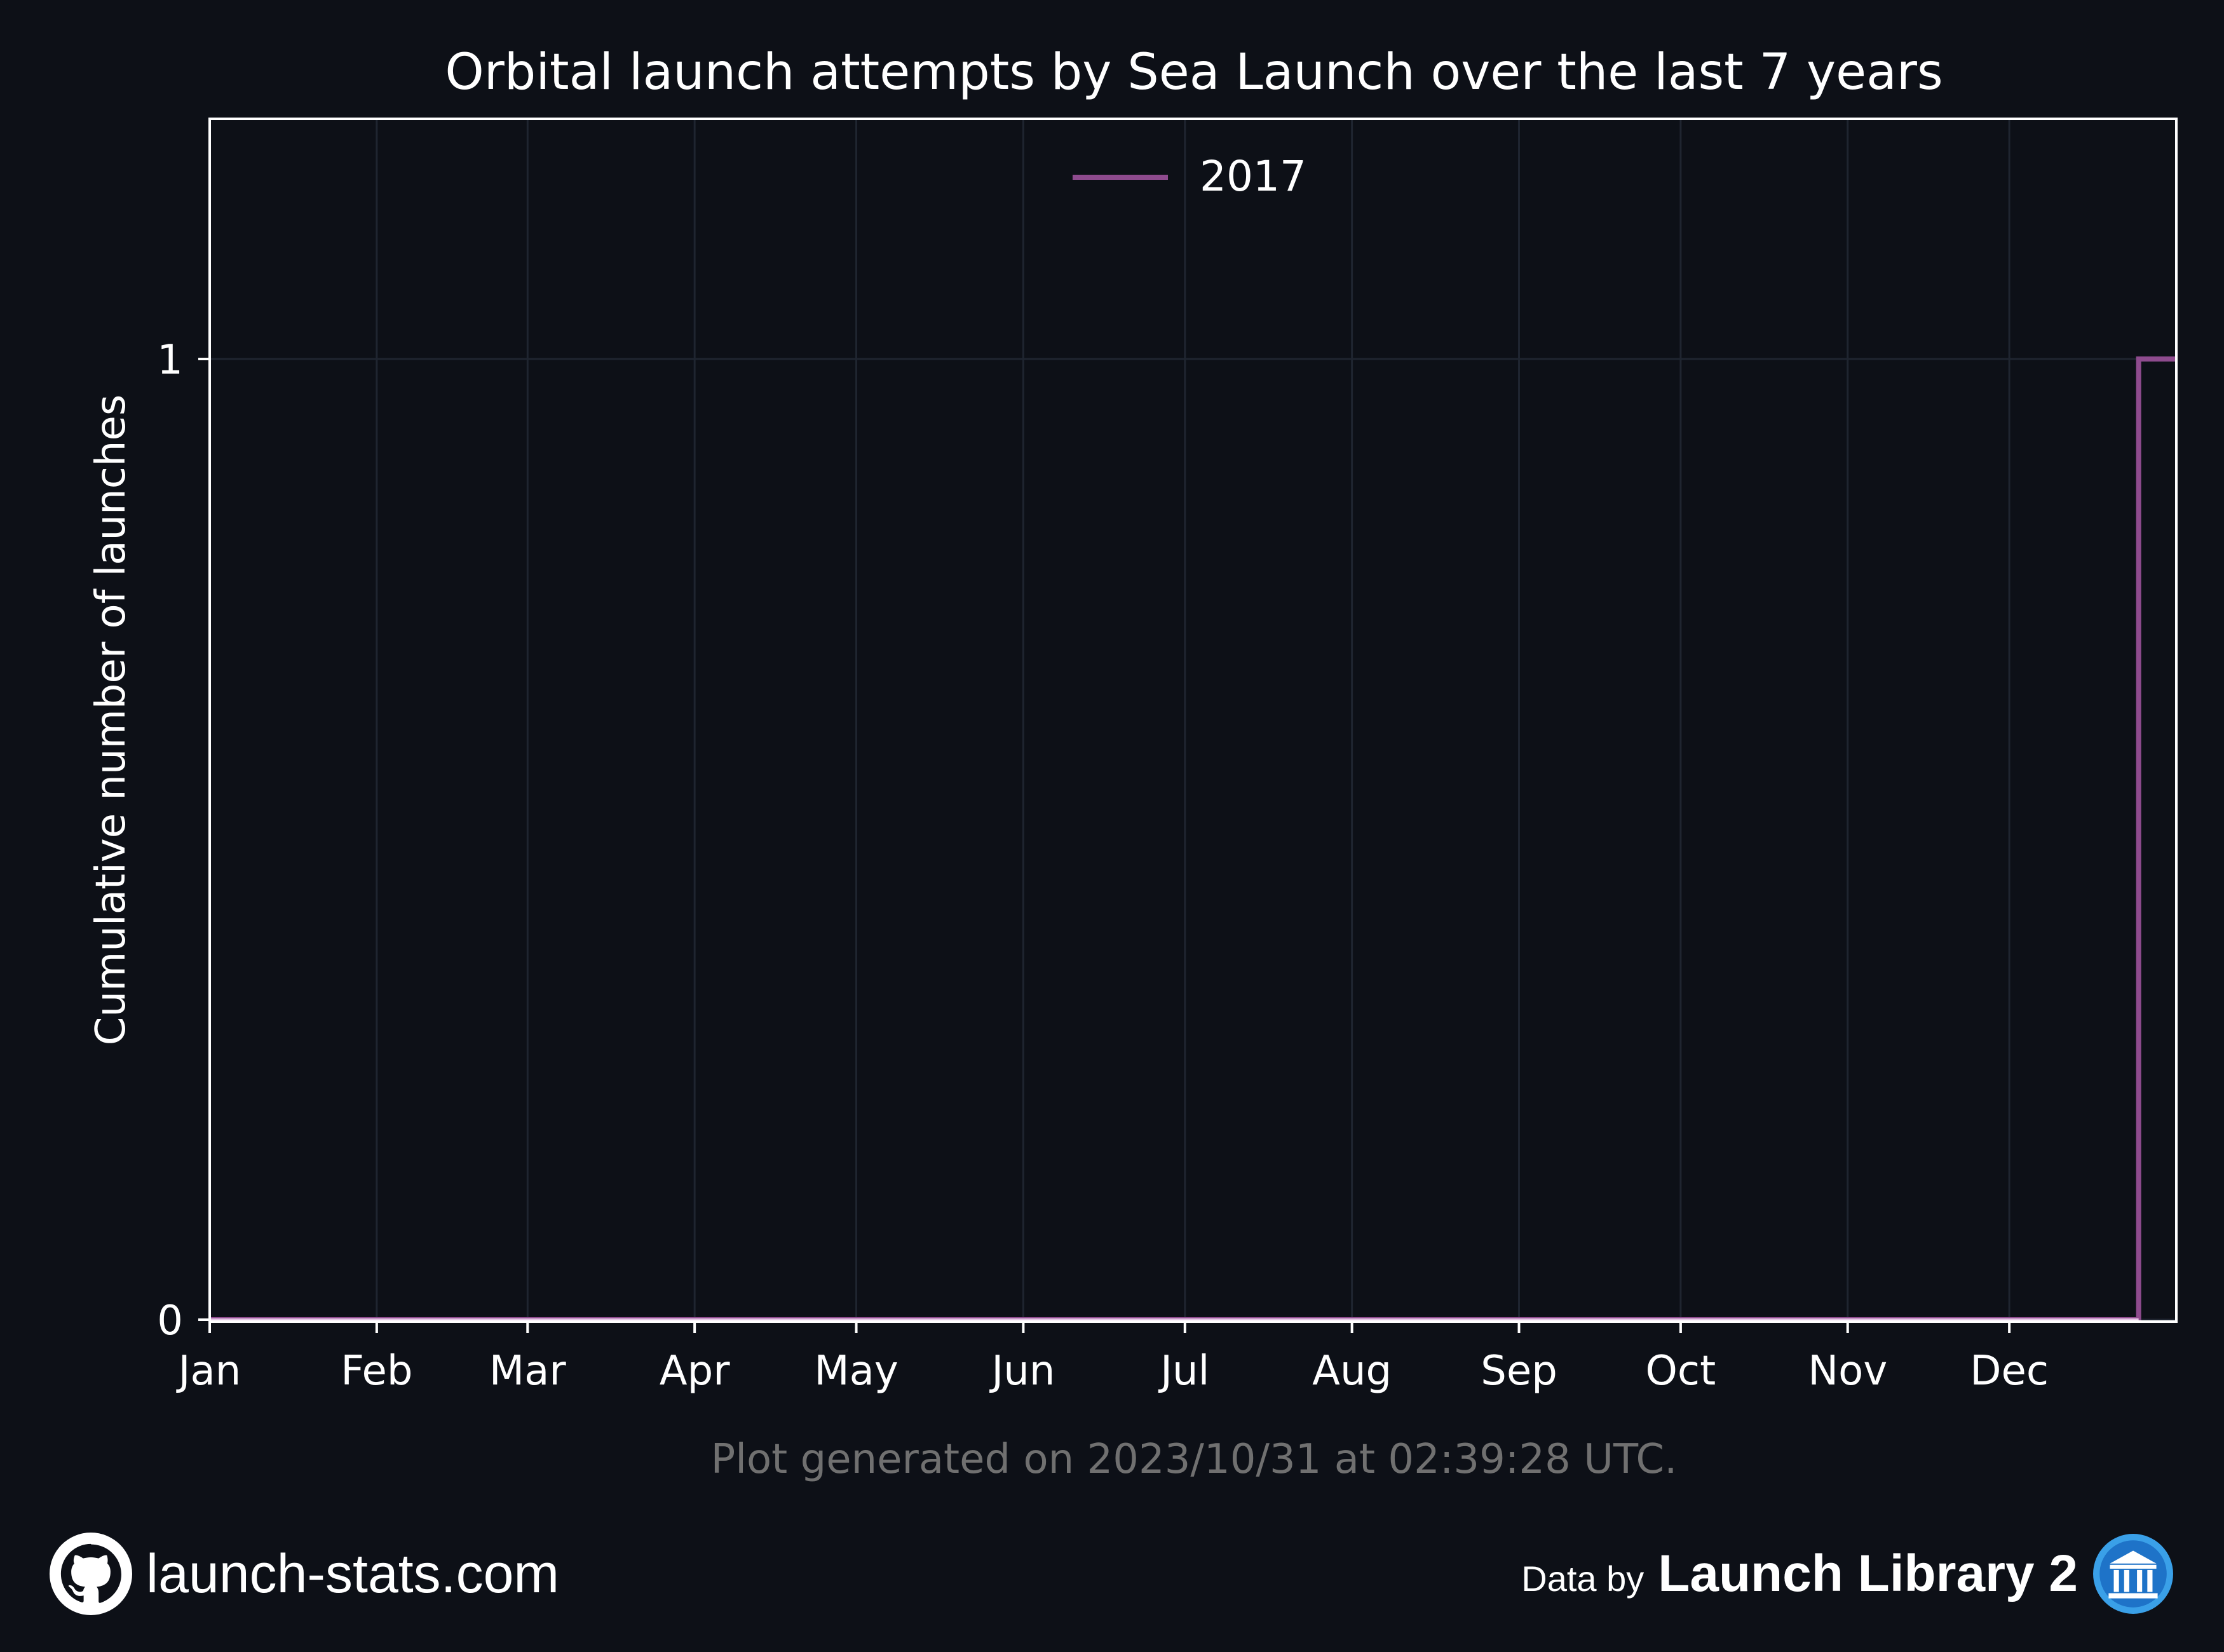 This screenshot has height=1652, width=2224. Describe the element at coordinates (856, 1371) in the screenshot. I see `x-tick-label: May` at that location.